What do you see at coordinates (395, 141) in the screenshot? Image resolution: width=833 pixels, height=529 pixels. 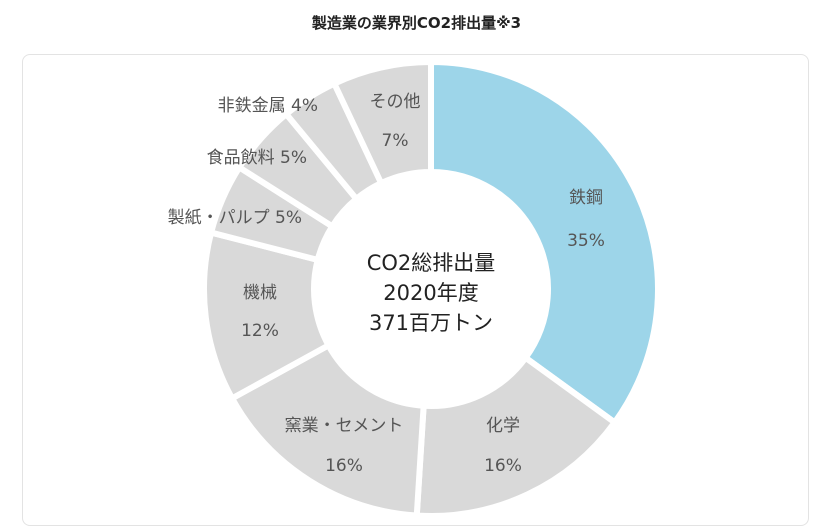 I see `slice-label: 7%` at bounding box center [395, 141].